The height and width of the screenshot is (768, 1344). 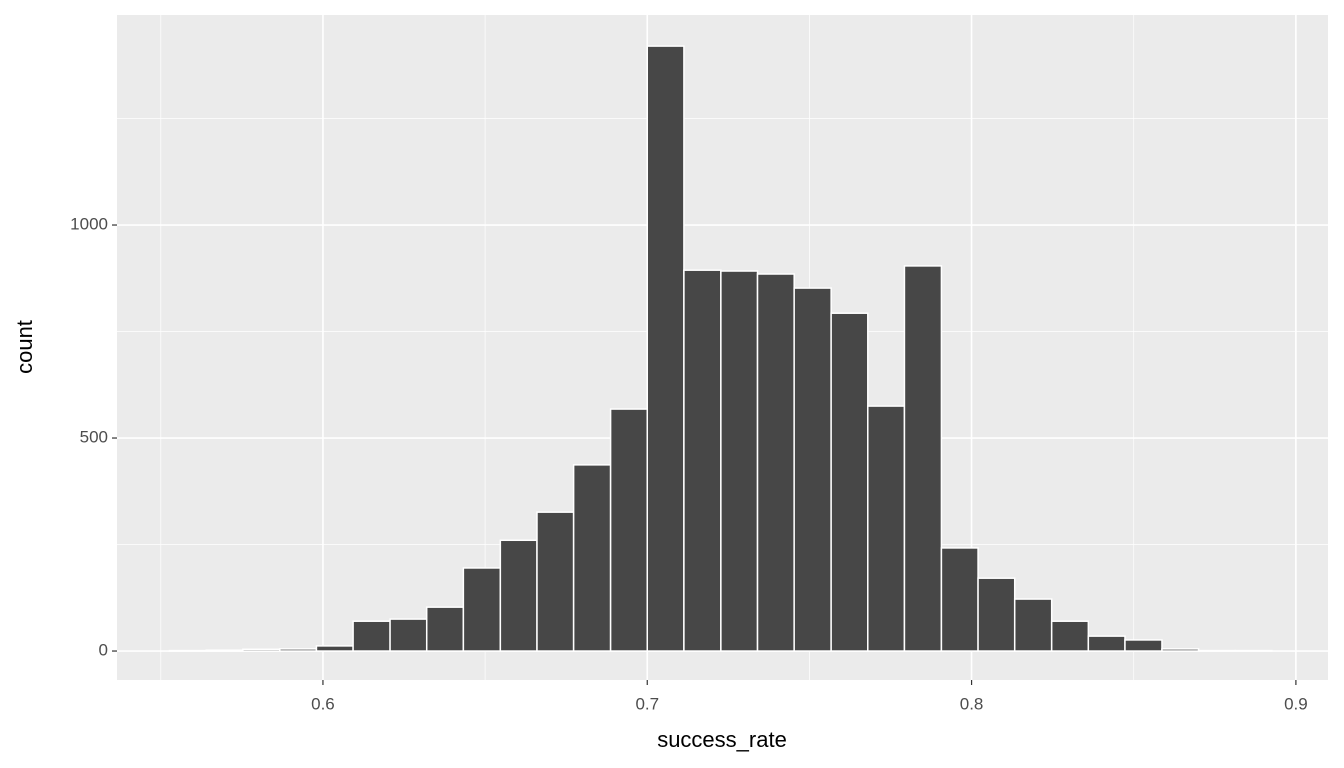 I want to click on x-tick-label: 0.6, so click(x=323, y=703).